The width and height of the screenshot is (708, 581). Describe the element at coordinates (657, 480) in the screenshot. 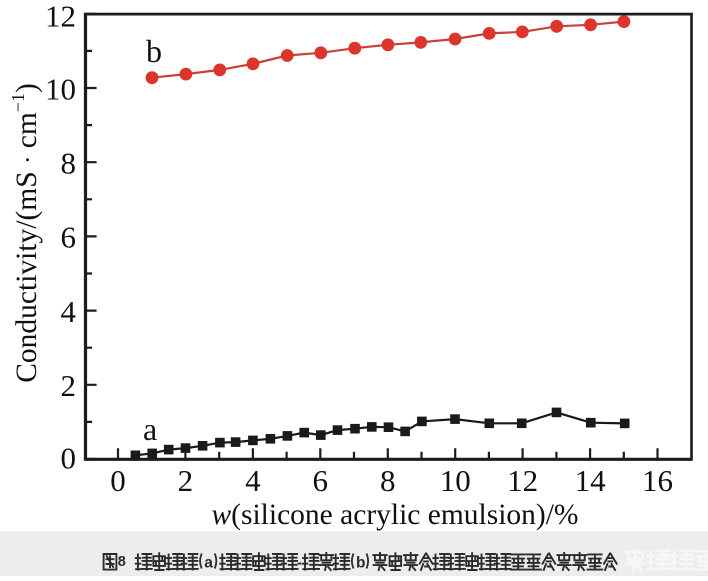

I see `svg-text: 16` at that location.